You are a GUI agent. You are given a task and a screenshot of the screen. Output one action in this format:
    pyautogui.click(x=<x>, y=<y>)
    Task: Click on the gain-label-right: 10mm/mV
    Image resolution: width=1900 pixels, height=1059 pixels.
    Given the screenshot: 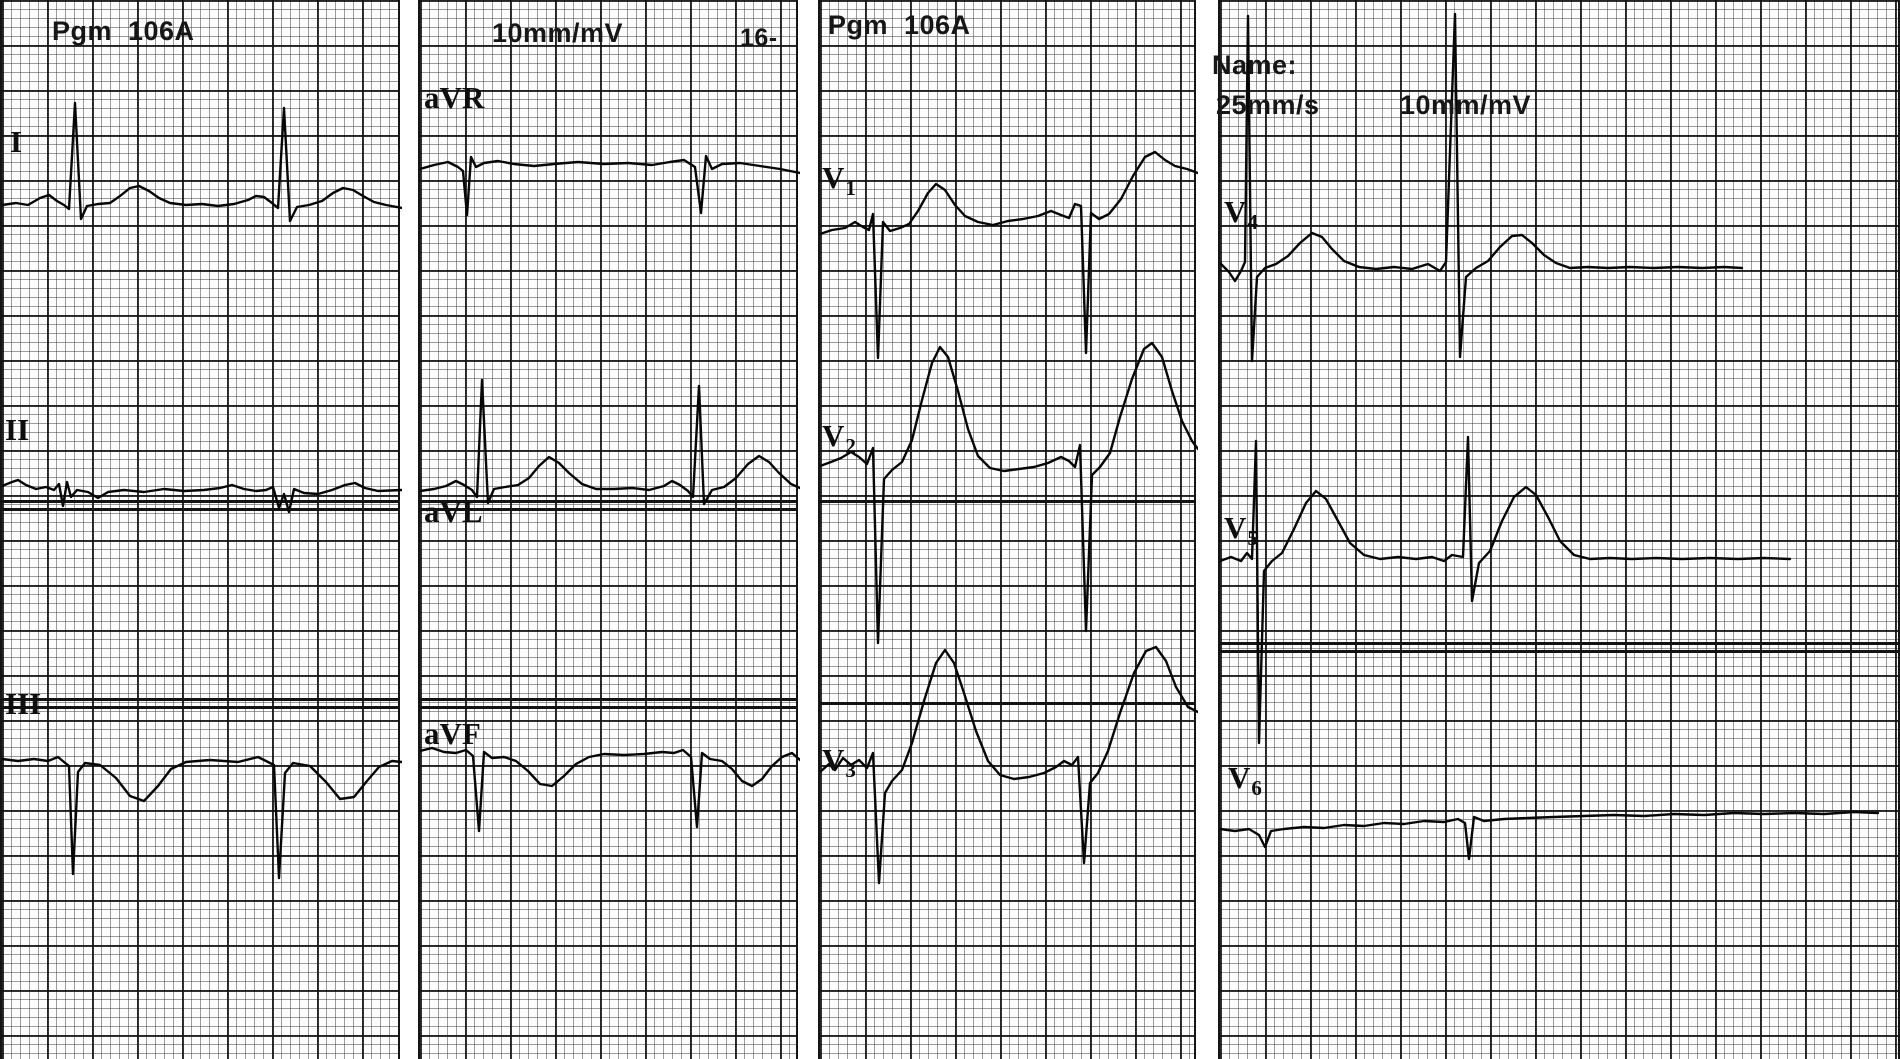 What is the action you would take?
    pyautogui.click(x=1466, y=105)
    